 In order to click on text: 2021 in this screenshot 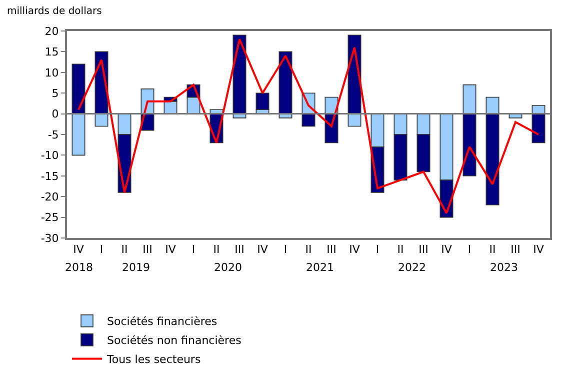, I will do `click(320, 267)`.